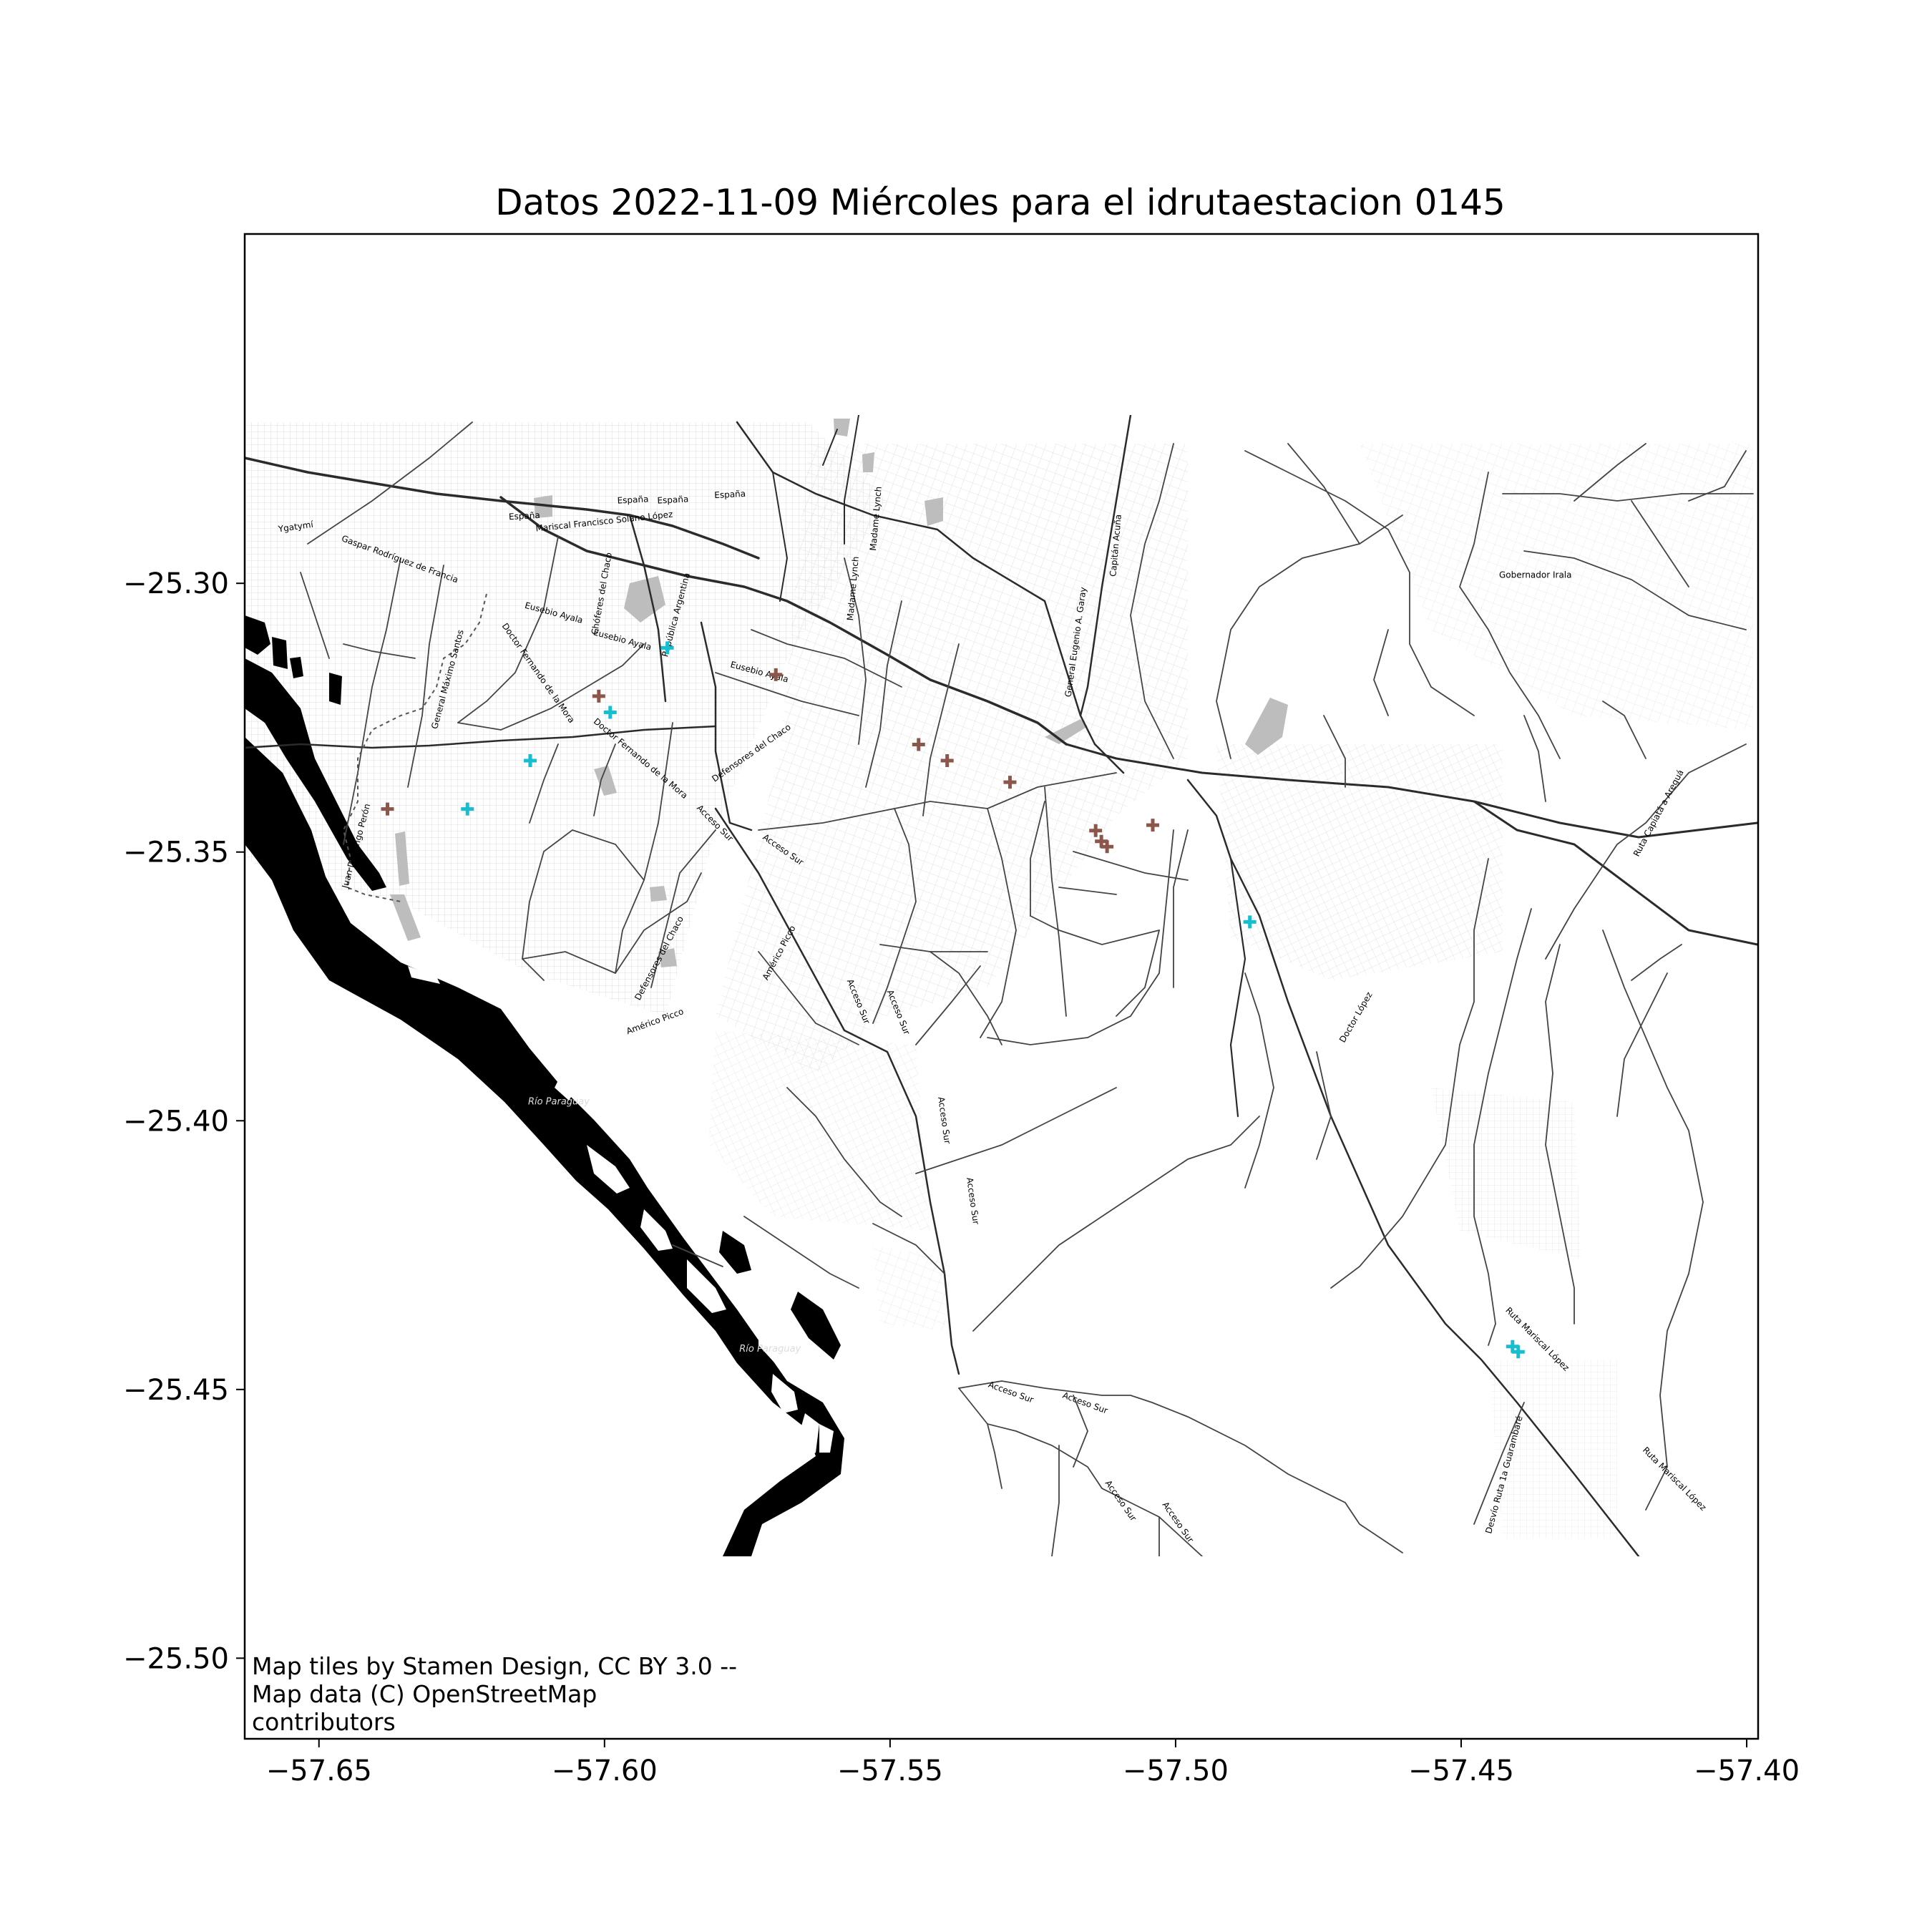  Describe the element at coordinates (319, 1771) in the screenshot. I see `x-tick-label: −57.65` at that location.